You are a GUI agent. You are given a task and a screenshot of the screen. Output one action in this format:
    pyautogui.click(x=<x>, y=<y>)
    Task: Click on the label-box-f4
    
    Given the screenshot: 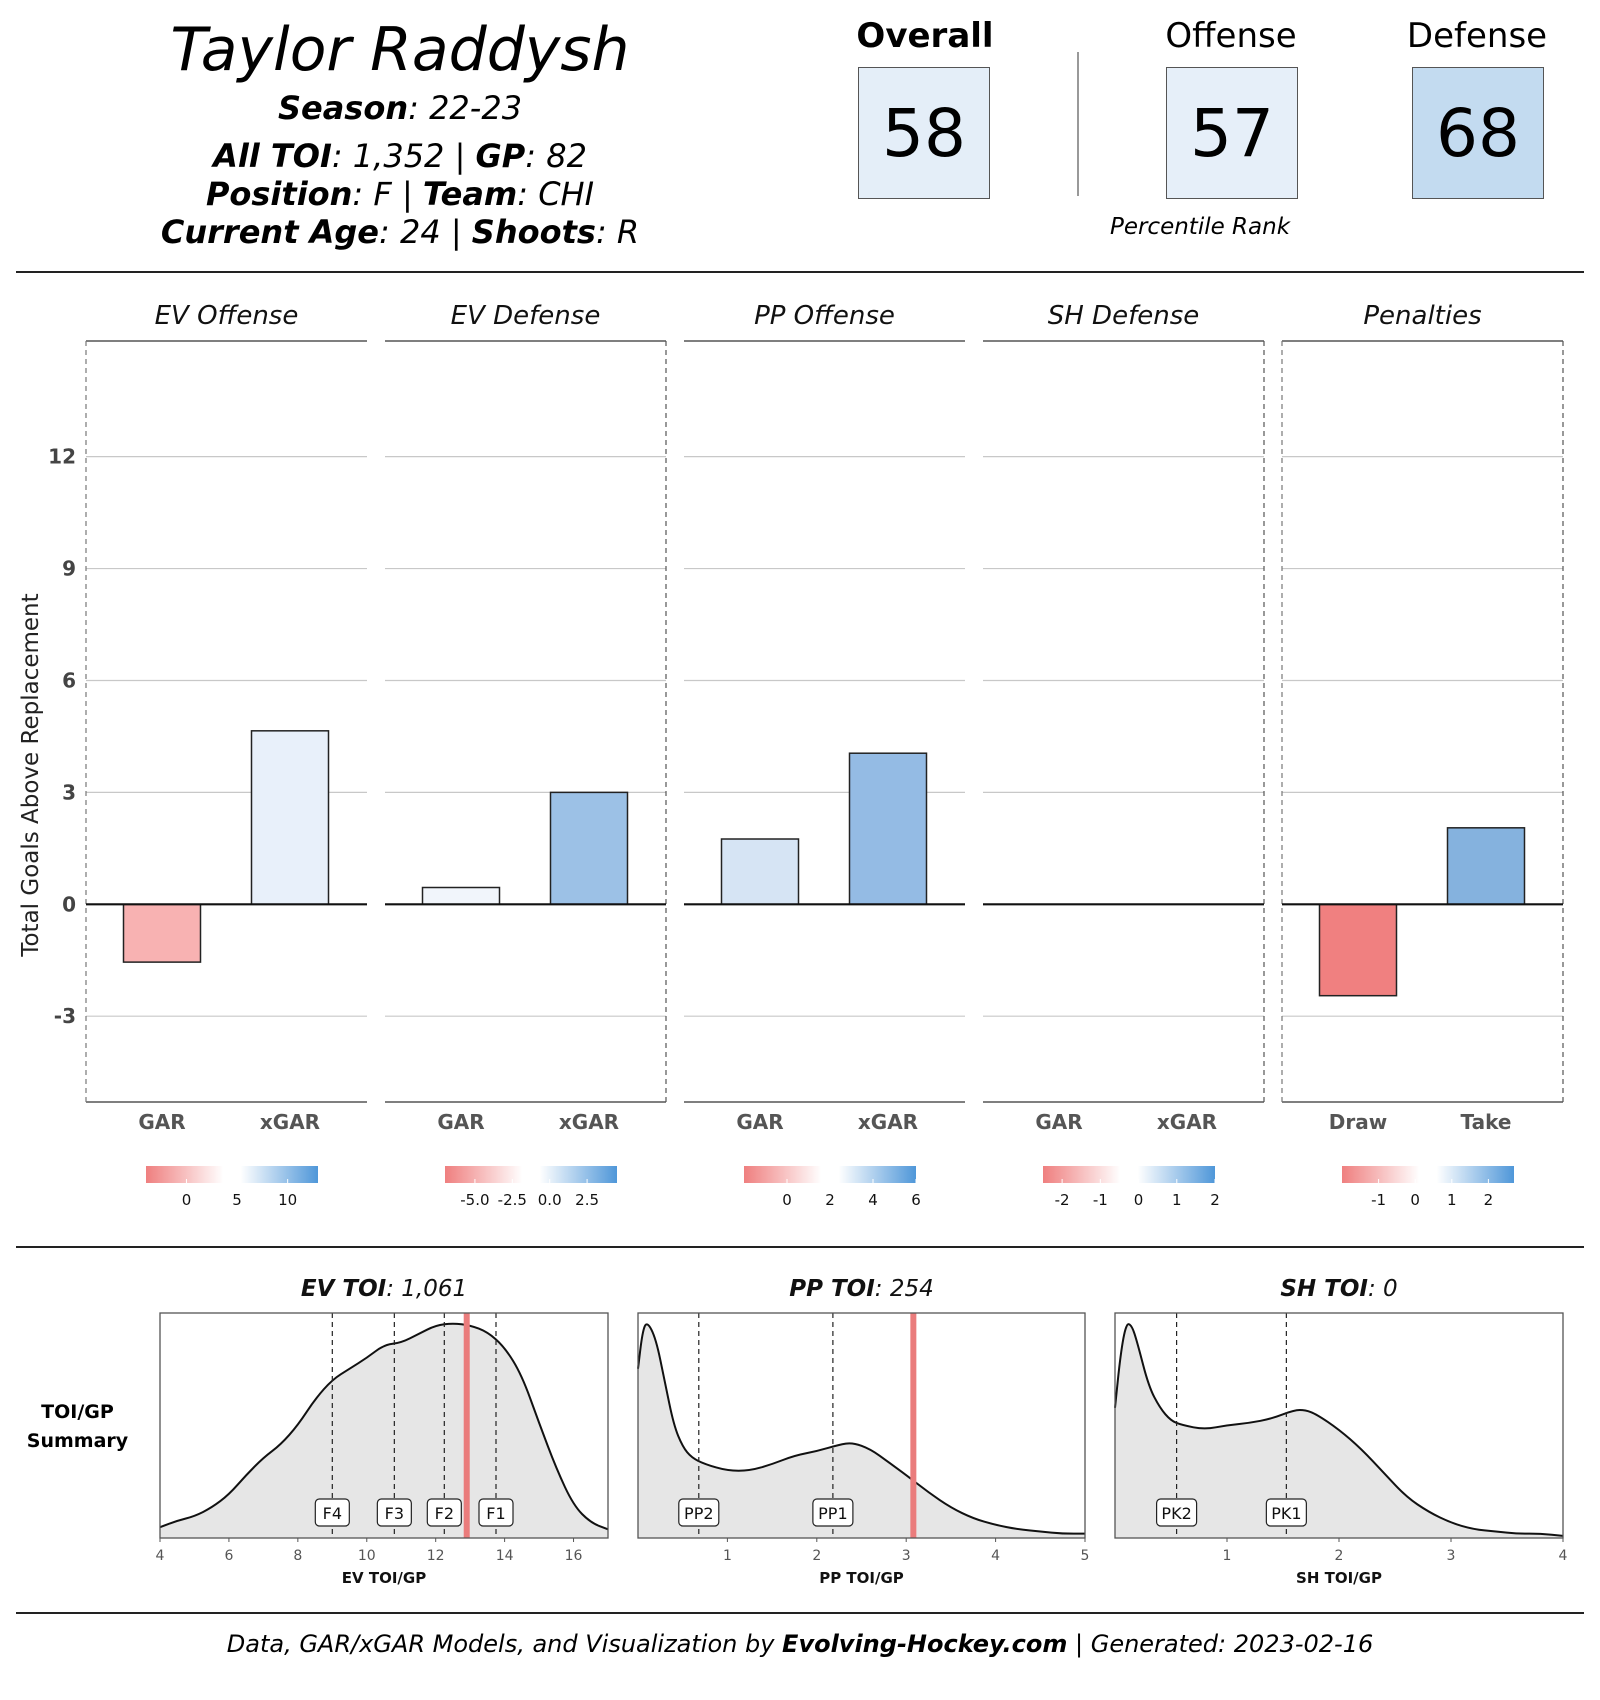 What is the action you would take?
    pyautogui.click(x=332, y=1512)
    